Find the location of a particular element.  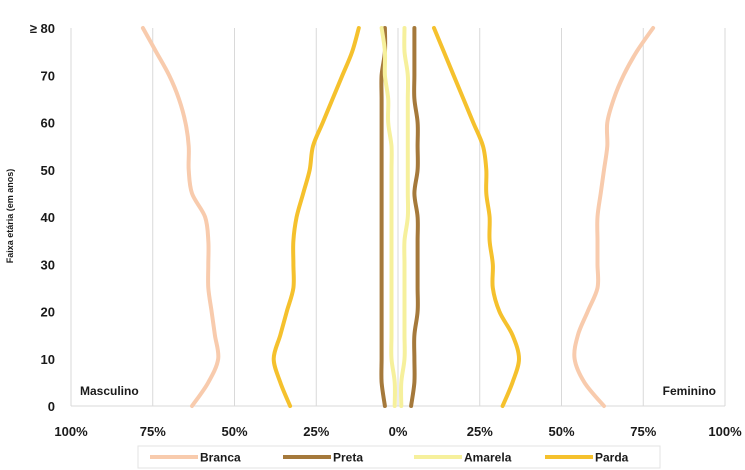

left-side-label: Masculino is located at coordinates (109, 391).